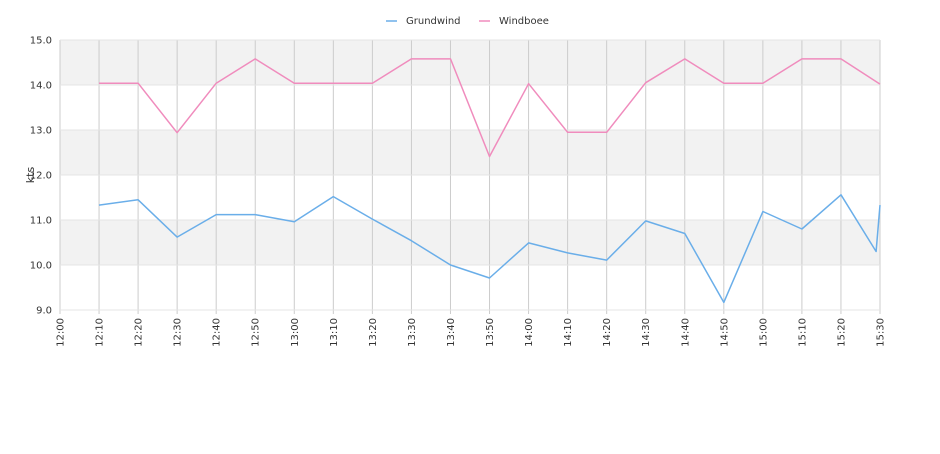 Image resolution: width=940 pixels, height=454 pixels. Describe the element at coordinates (256, 332) in the screenshot. I see `x-tick-label: 12:50` at that location.